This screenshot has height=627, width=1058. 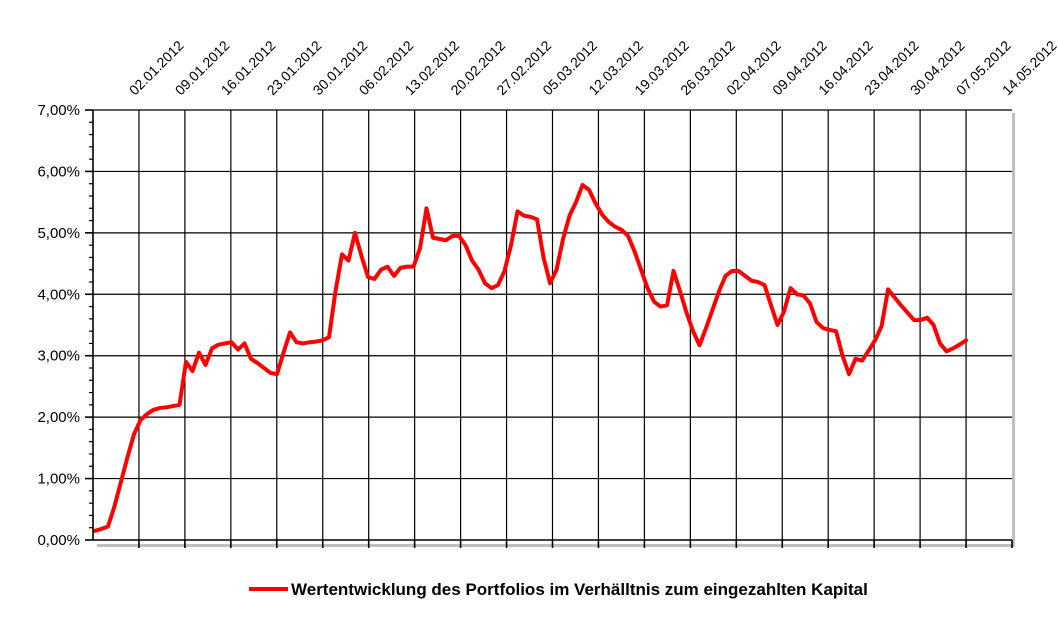 I want to click on y-axis-tick-label: 5,00%, so click(x=58, y=233).